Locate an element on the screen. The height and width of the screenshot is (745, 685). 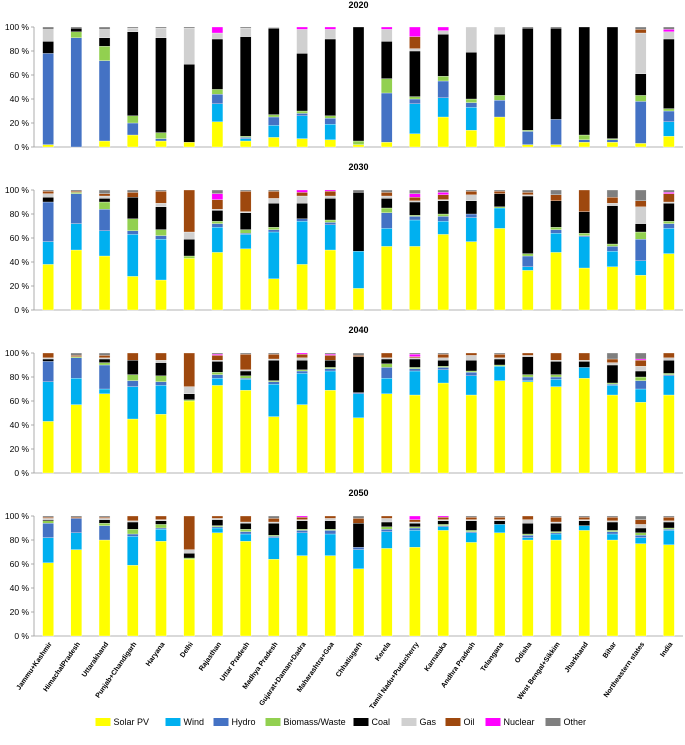
bar-Delhi is located at coordinates (189, 87).